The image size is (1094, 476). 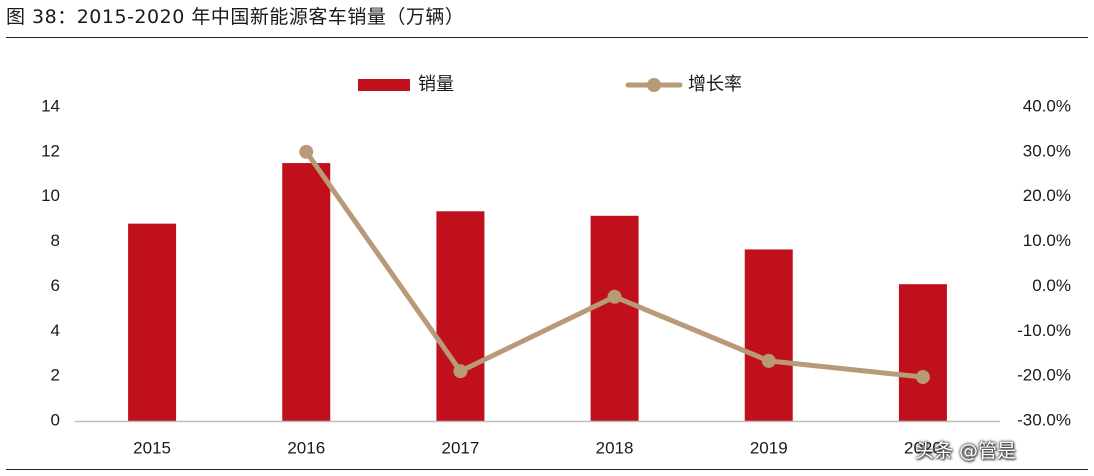 What do you see at coordinates (768, 335) in the screenshot?
I see `bar-2019` at bounding box center [768, 335].